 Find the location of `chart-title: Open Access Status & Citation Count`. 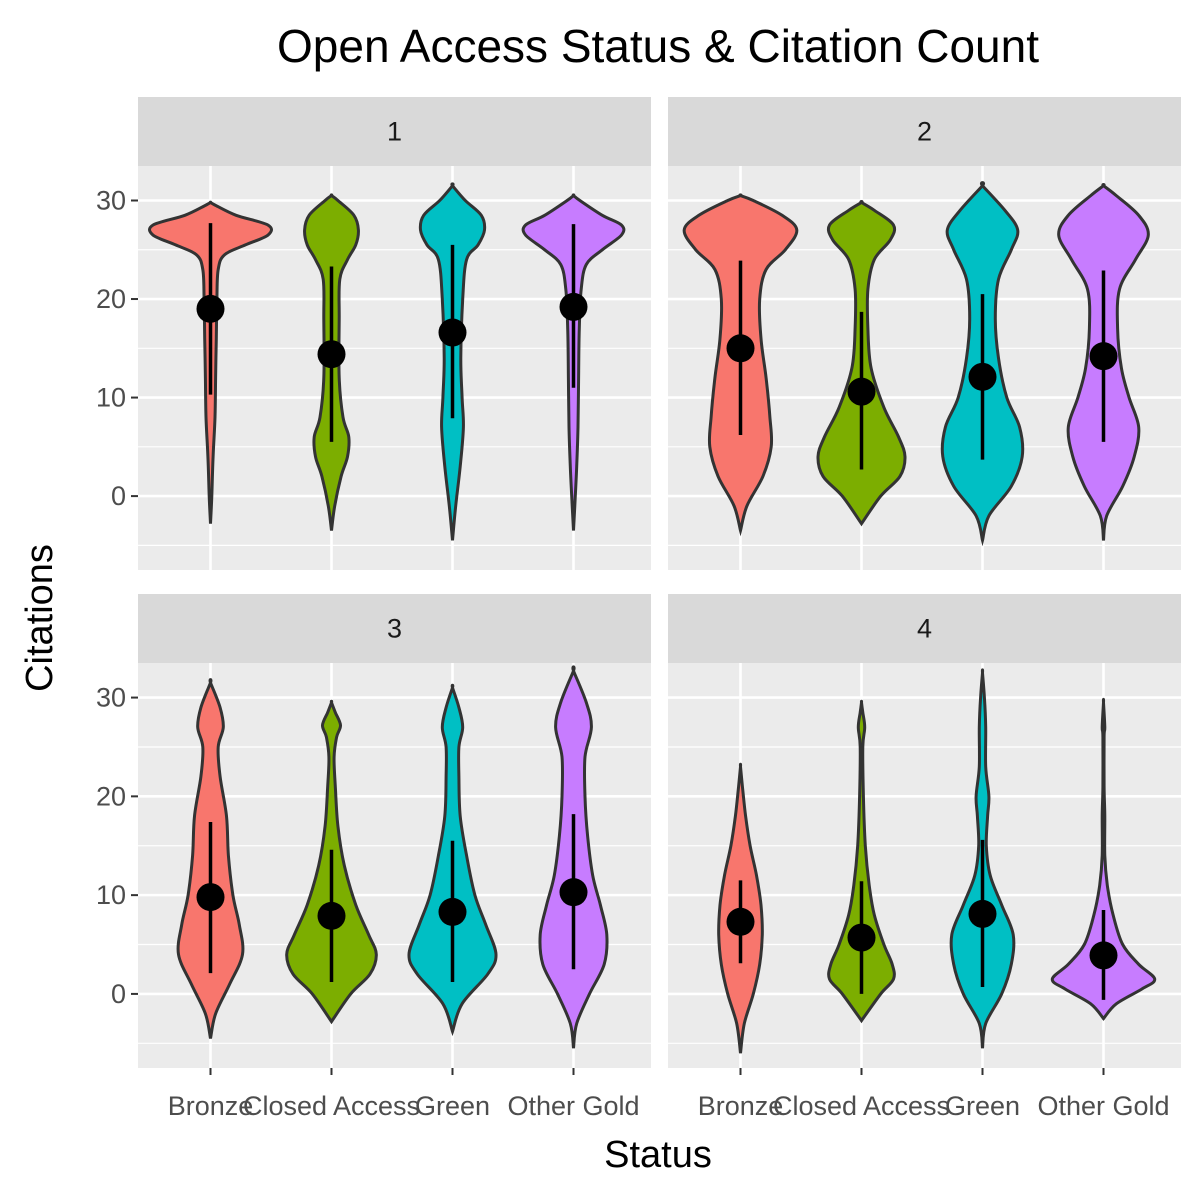

chart-title: Open Access Status & Citation Count is located at coordinates (658, 46).